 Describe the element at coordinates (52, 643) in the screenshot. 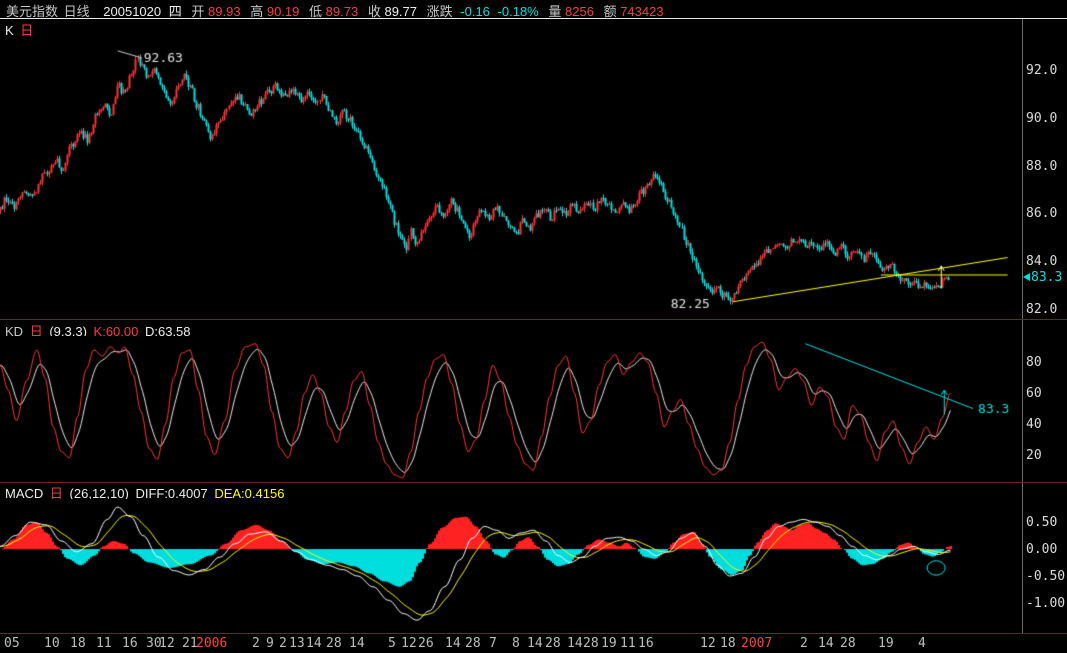

I see `x-axis-date-label: 10` at that location.